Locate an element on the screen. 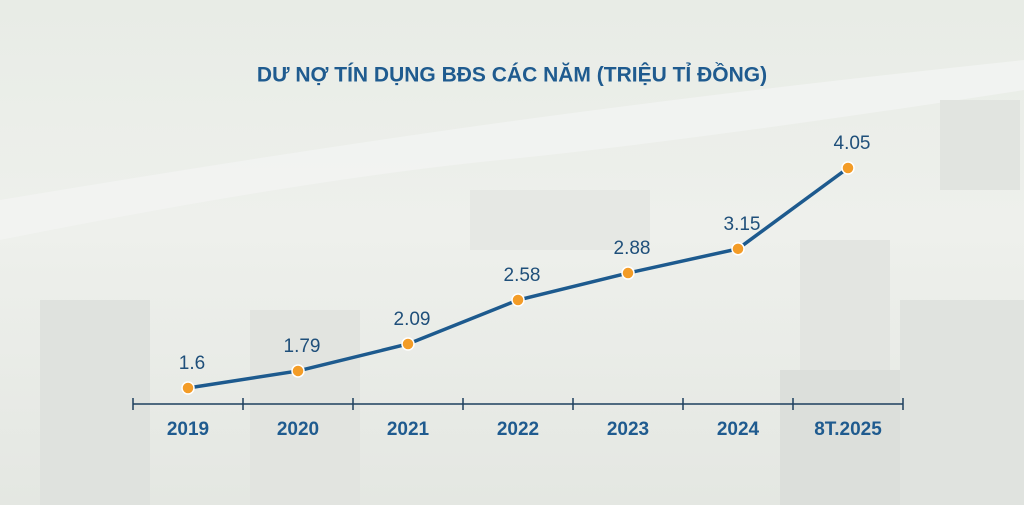 This screenshot has width=1024, height=510. data-label: 3.15 is located at coordinates (742, 224).